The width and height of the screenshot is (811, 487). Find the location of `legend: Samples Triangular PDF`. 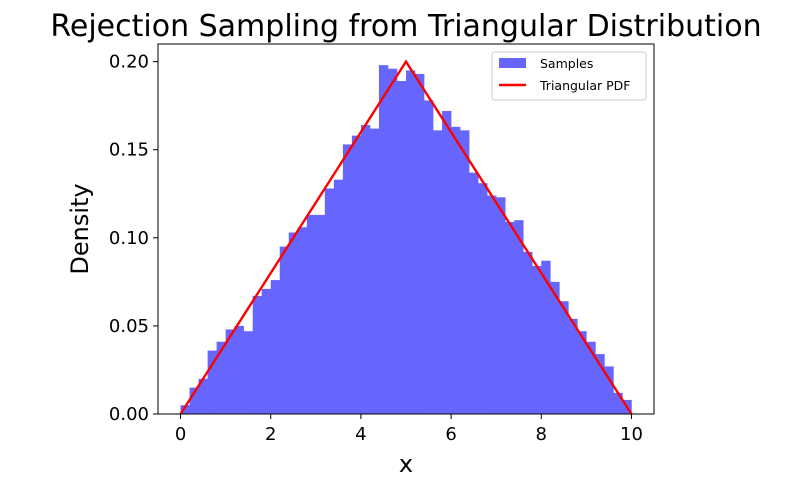

legend: Samples Triangular PDF is located at coordinates (569, 76).